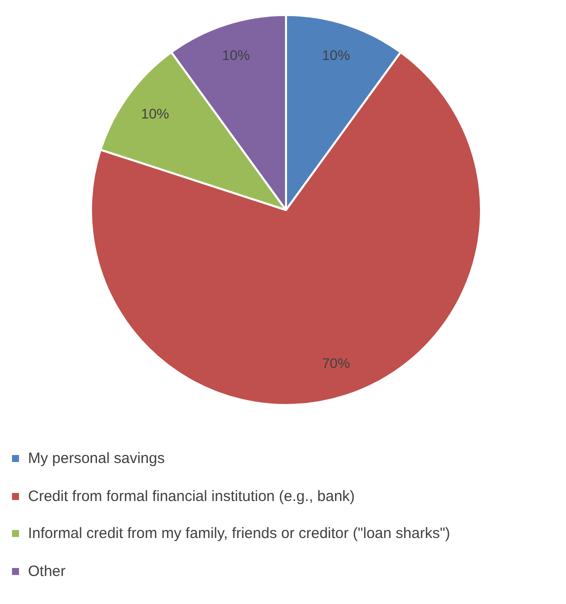  I want to click on legend-label: Informal credit from my family, friends or creditor ("loan sharks"), so click(239, 533).